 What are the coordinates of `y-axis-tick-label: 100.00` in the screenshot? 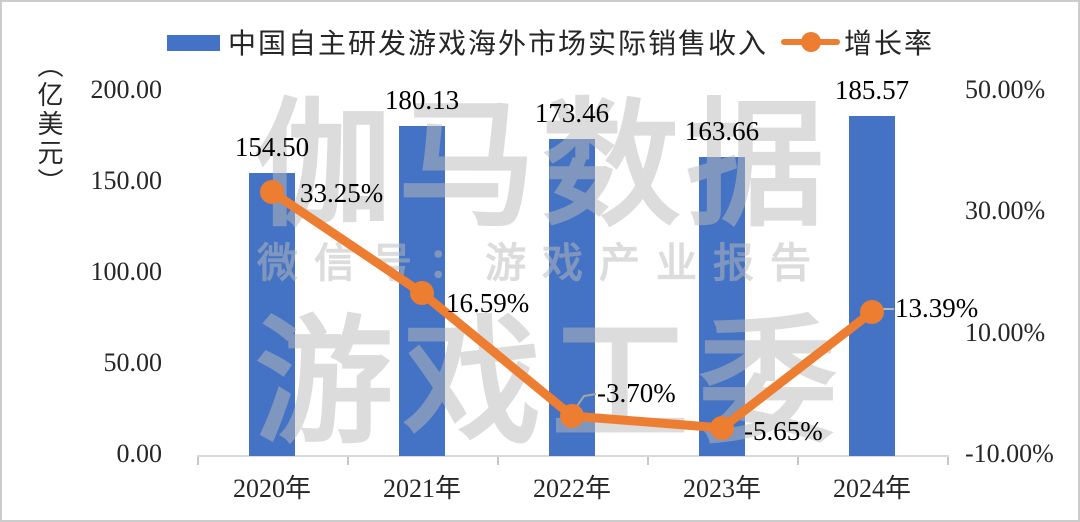 It's located at (126, 271).